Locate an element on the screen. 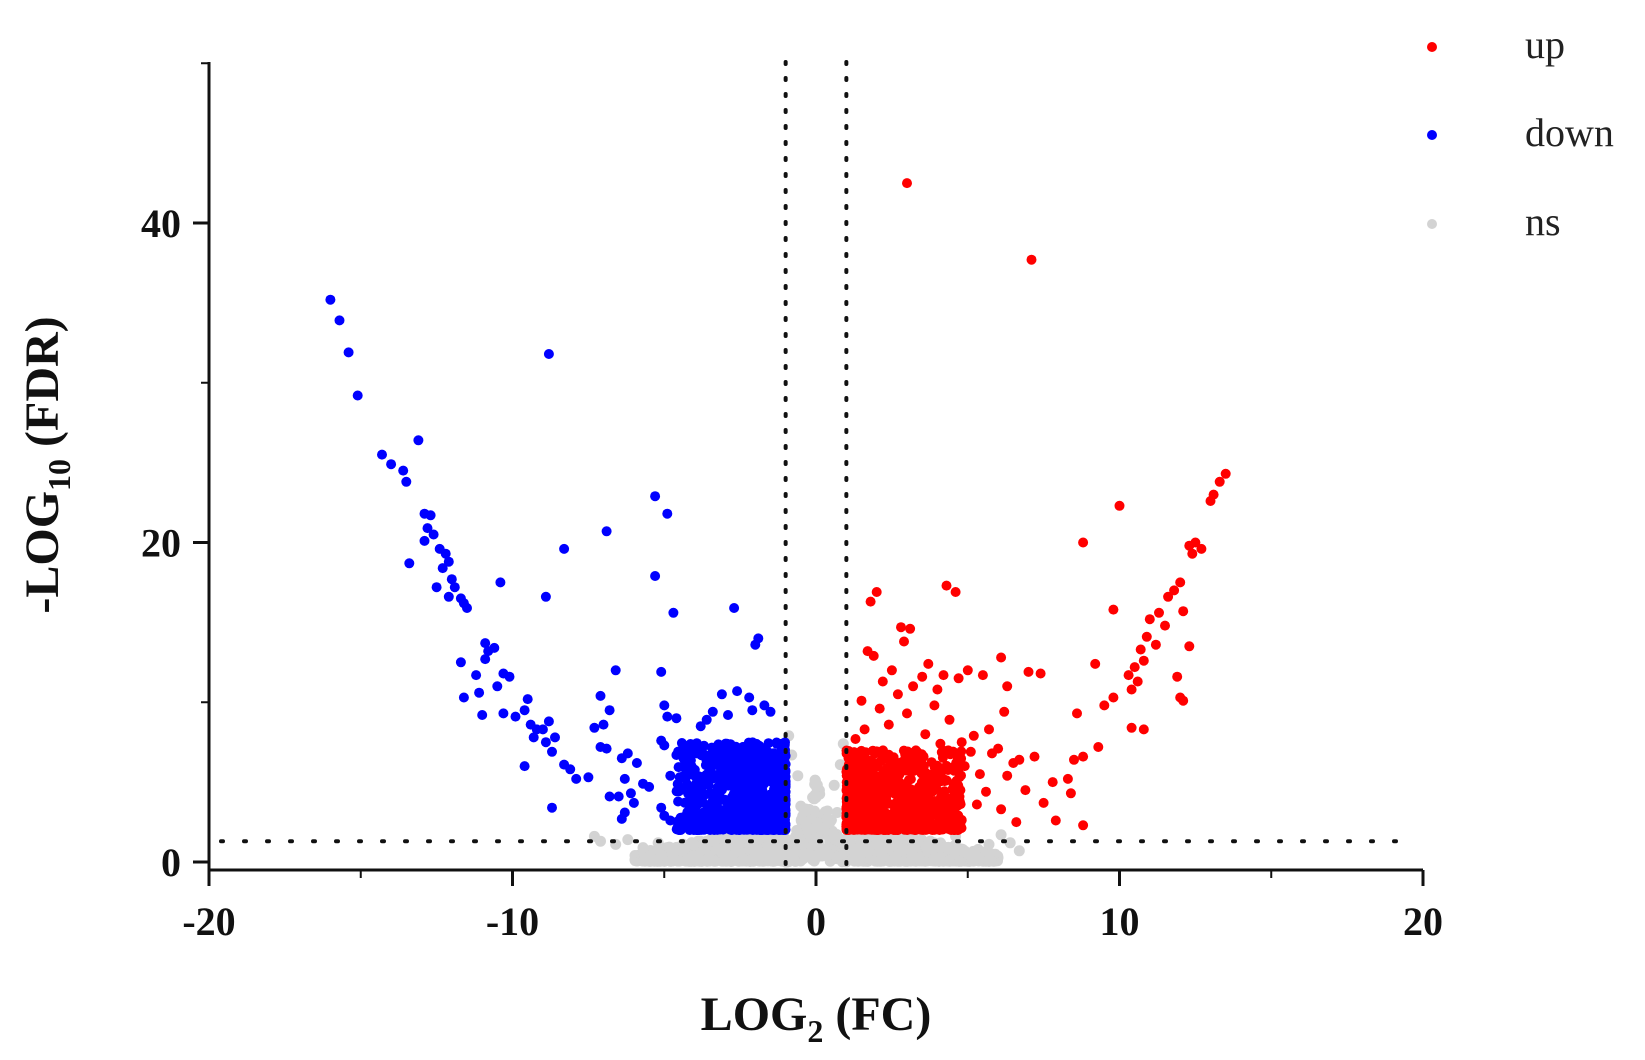  down-points-layer is located at coordinates (558, 564).